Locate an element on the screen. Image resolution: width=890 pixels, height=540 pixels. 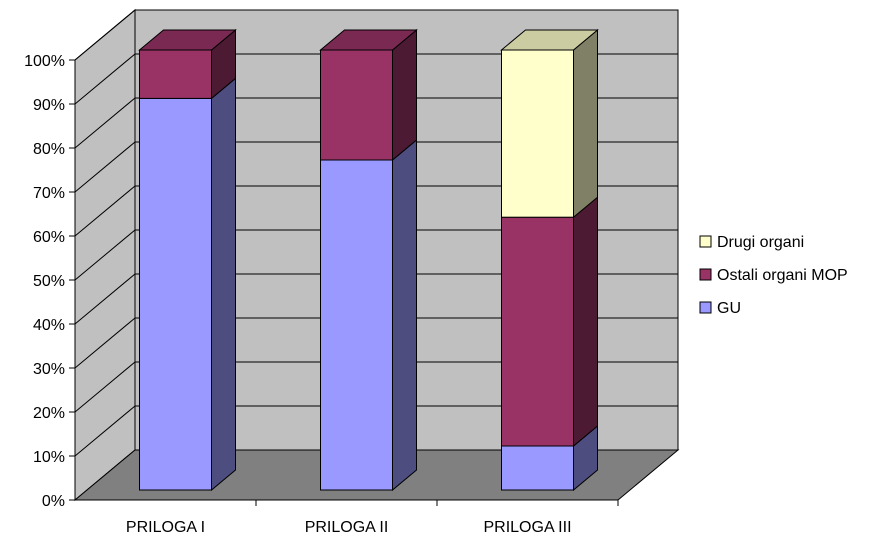
y-tick-label: 80% is located at coordinates (49, 149).